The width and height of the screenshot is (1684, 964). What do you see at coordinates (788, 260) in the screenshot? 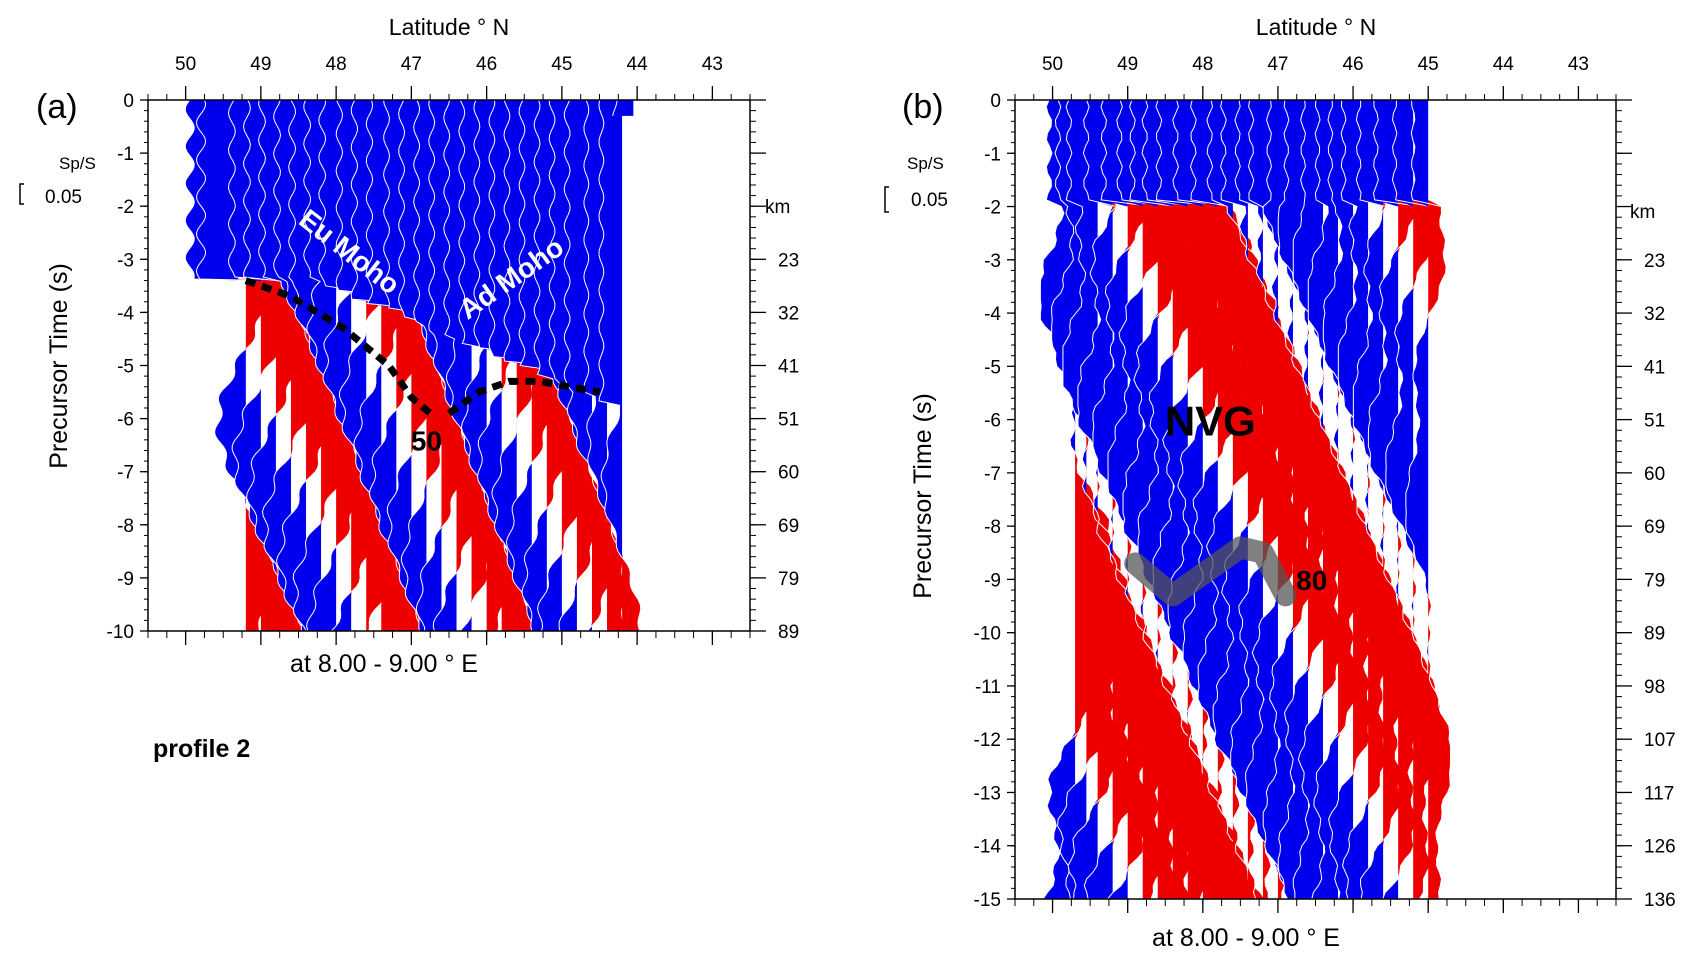
I see `depth-tick-label: 23` at bounding box center [788, 260].